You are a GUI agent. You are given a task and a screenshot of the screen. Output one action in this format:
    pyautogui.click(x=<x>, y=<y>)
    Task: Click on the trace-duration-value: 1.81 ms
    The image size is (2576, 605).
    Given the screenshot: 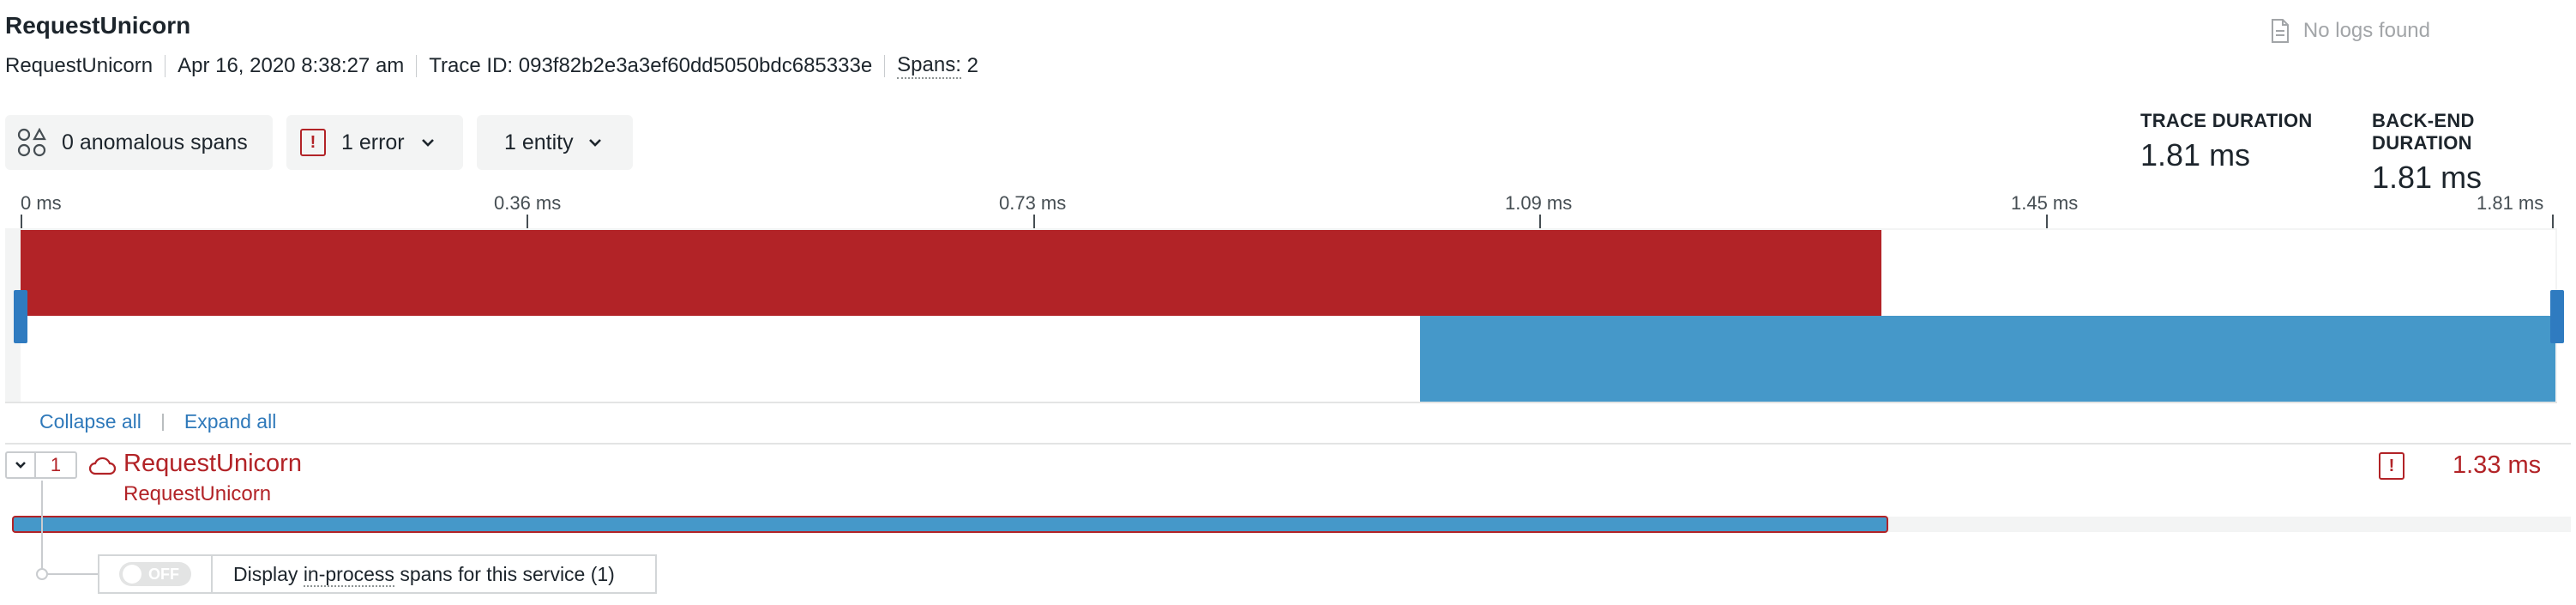 What is the action you would take?
    pyautogui.click(x=2195, y=154)
    